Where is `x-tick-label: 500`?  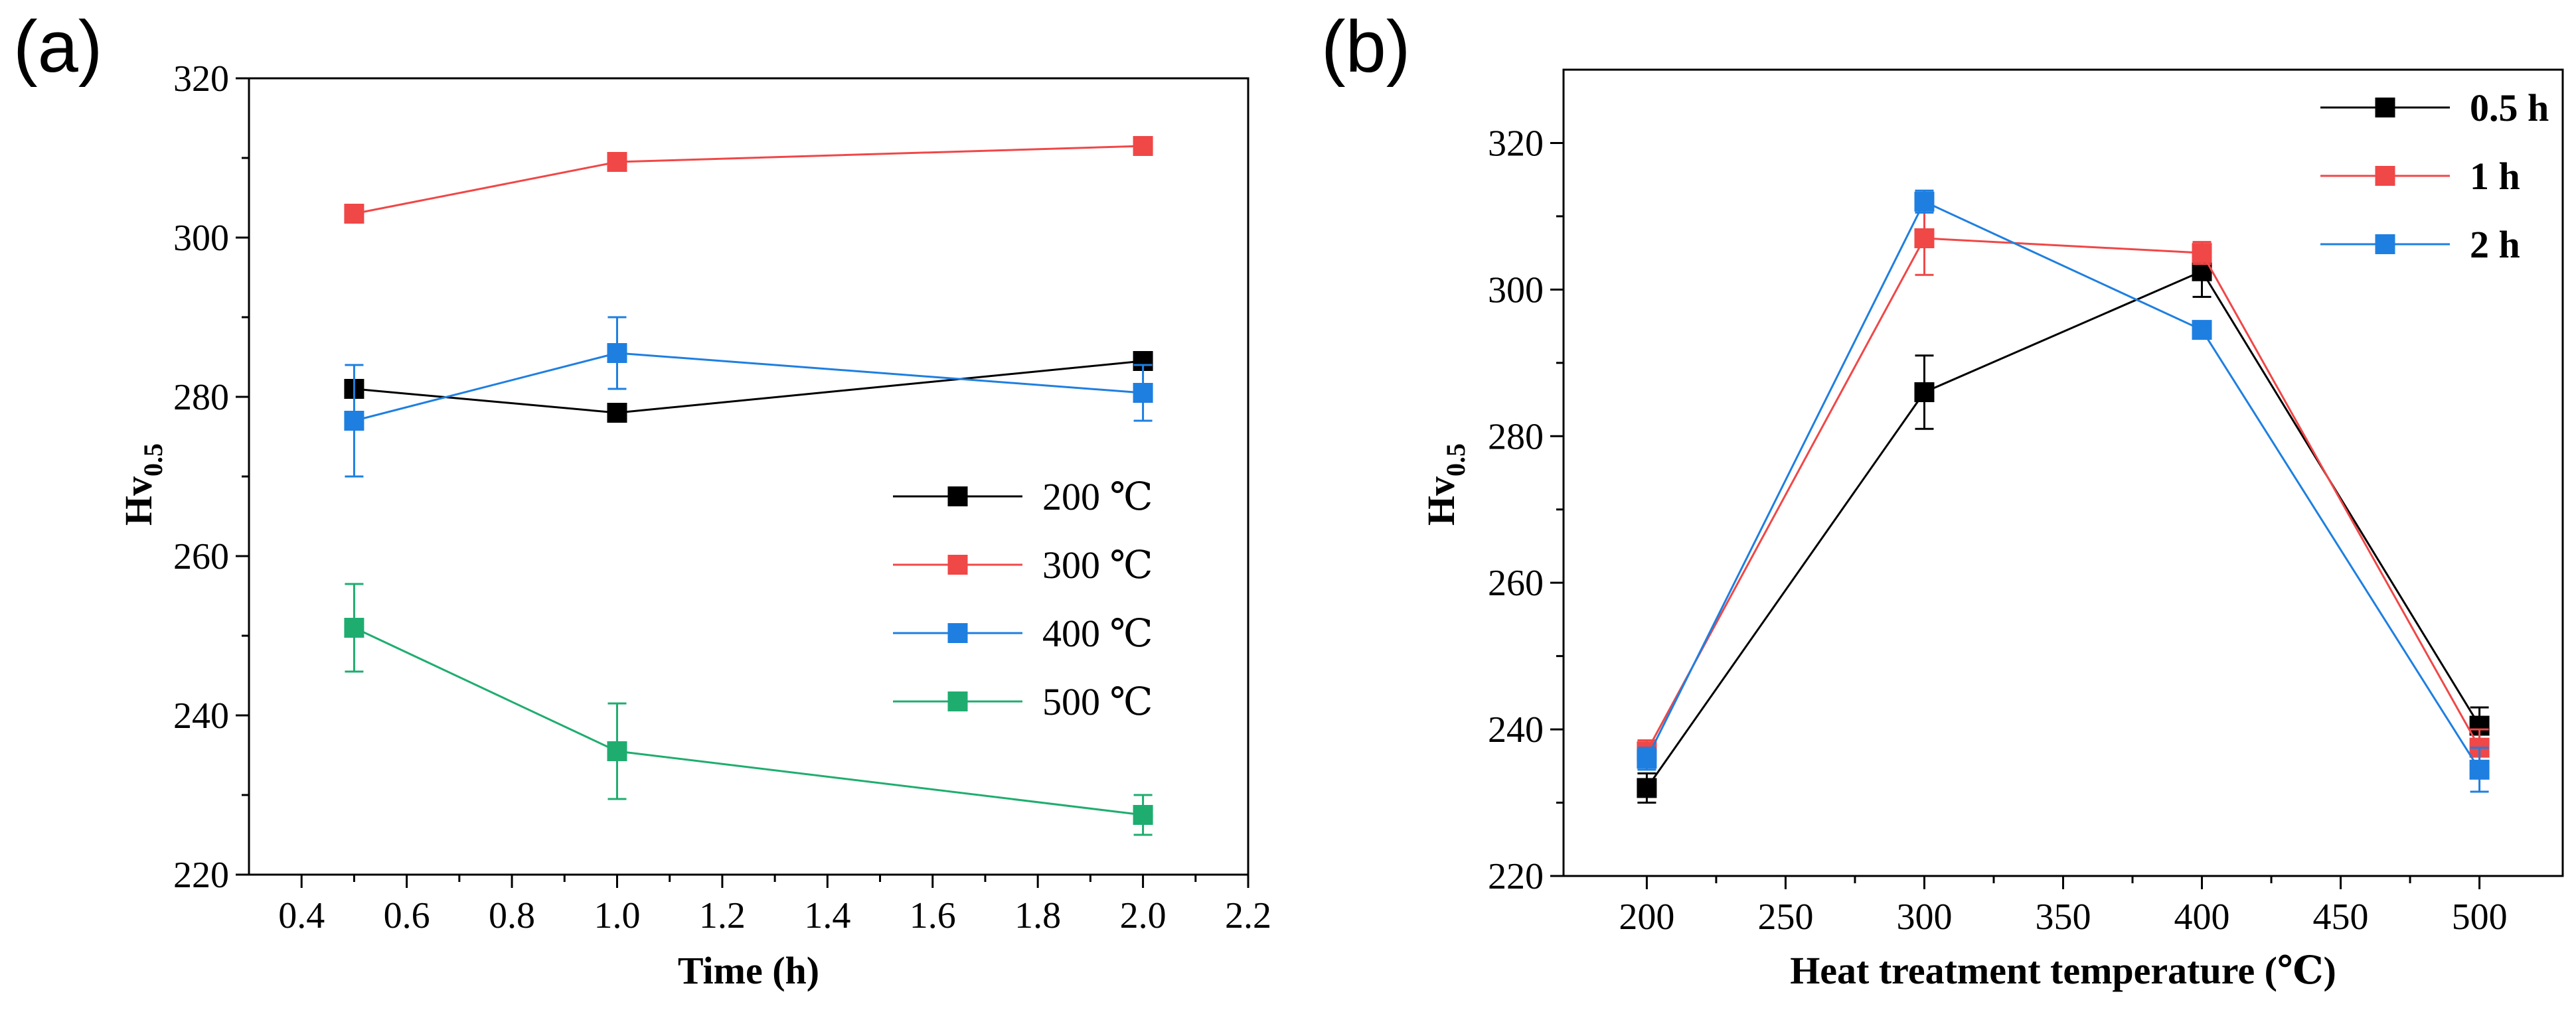 x-tick-label: 500 is located at coordinates (2480, 918).